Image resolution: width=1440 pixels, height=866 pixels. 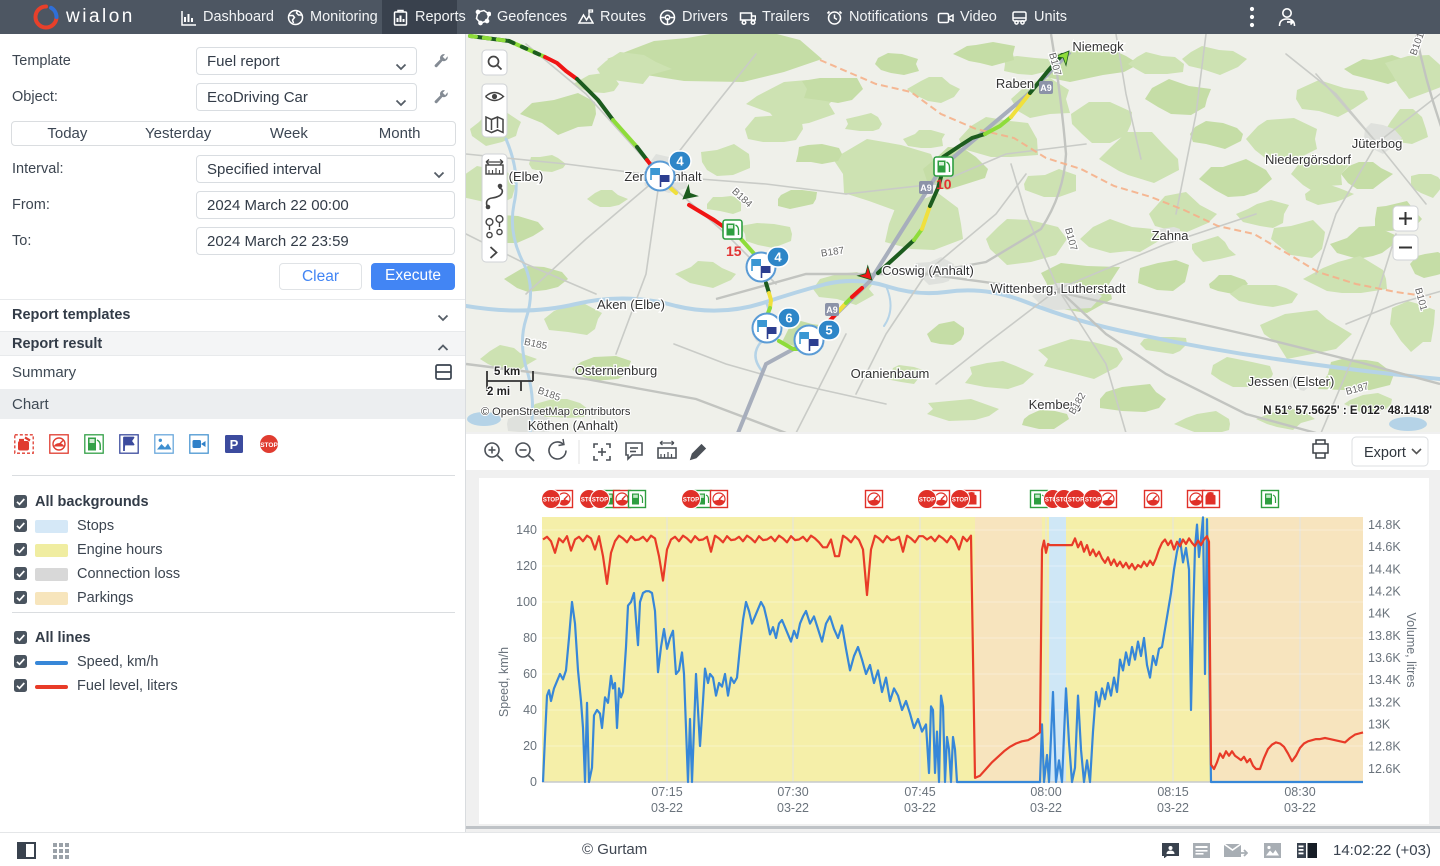 I want to click on svg-text: 07:15, so click(x=666, y=792).